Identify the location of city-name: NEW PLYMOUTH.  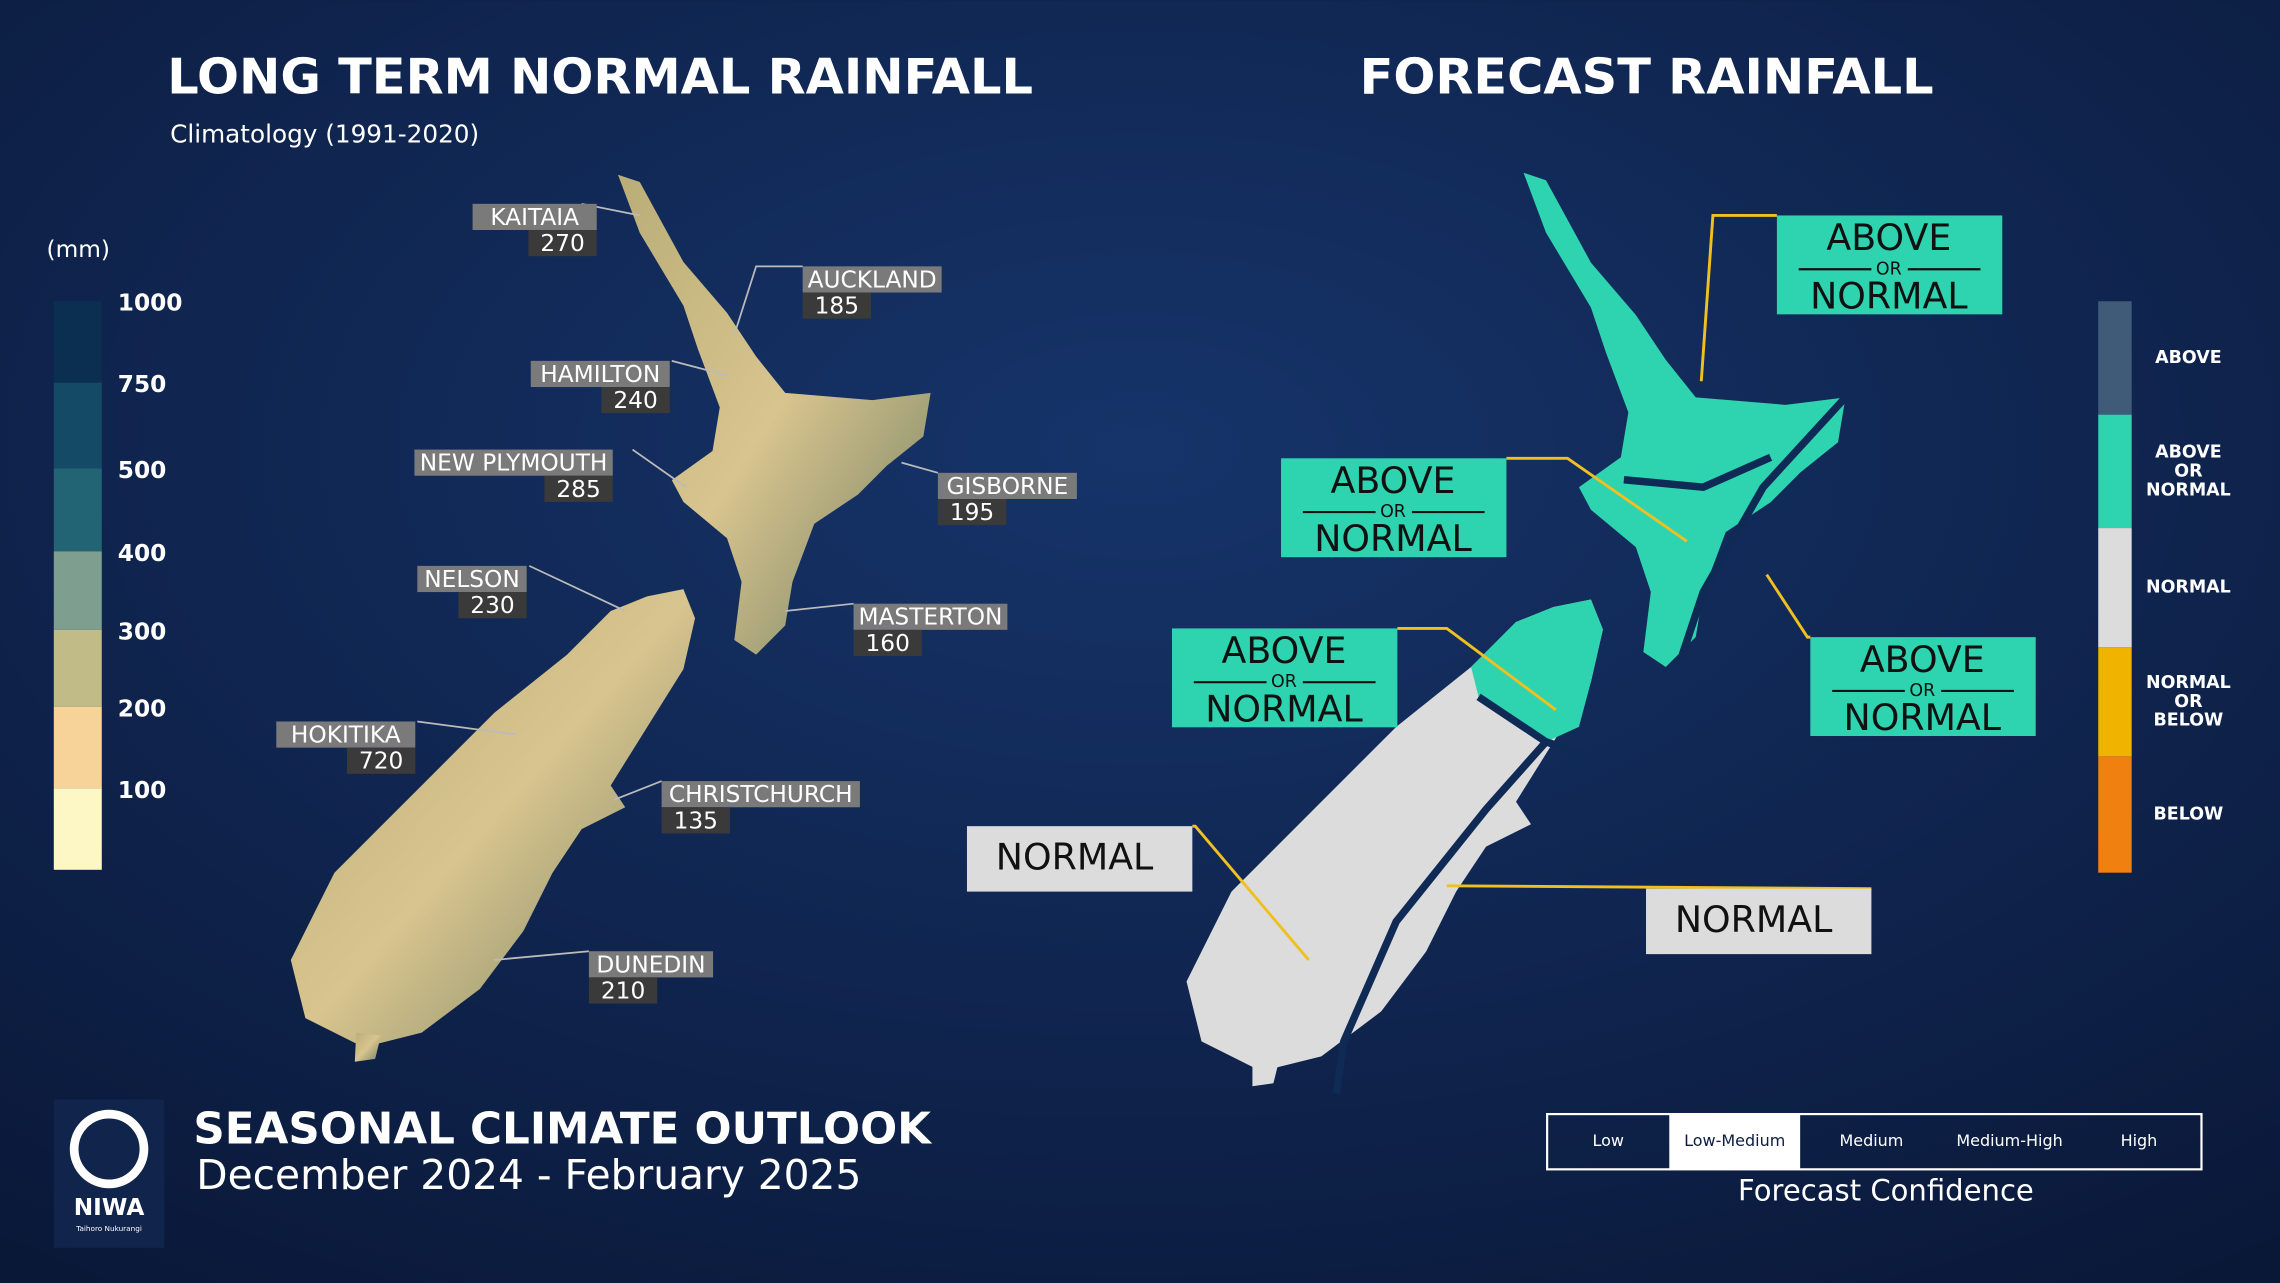
(514, 463).